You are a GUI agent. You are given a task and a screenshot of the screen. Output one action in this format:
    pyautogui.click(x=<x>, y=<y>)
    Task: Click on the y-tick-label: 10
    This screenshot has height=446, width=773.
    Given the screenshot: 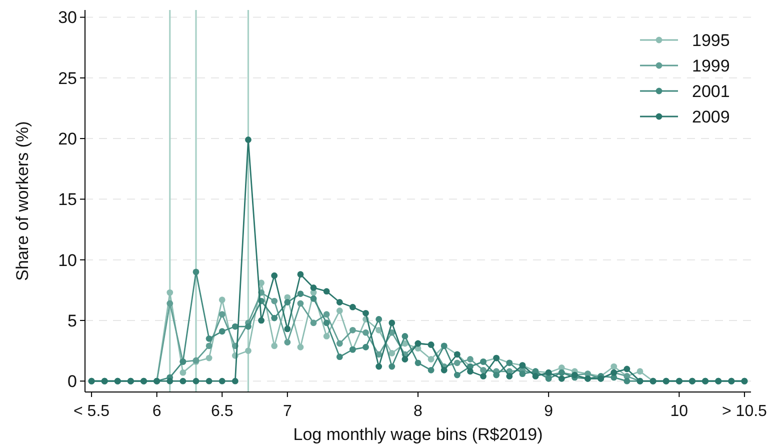 What is the action you would take?
    pyautogui.click(x=67, y=260)
    